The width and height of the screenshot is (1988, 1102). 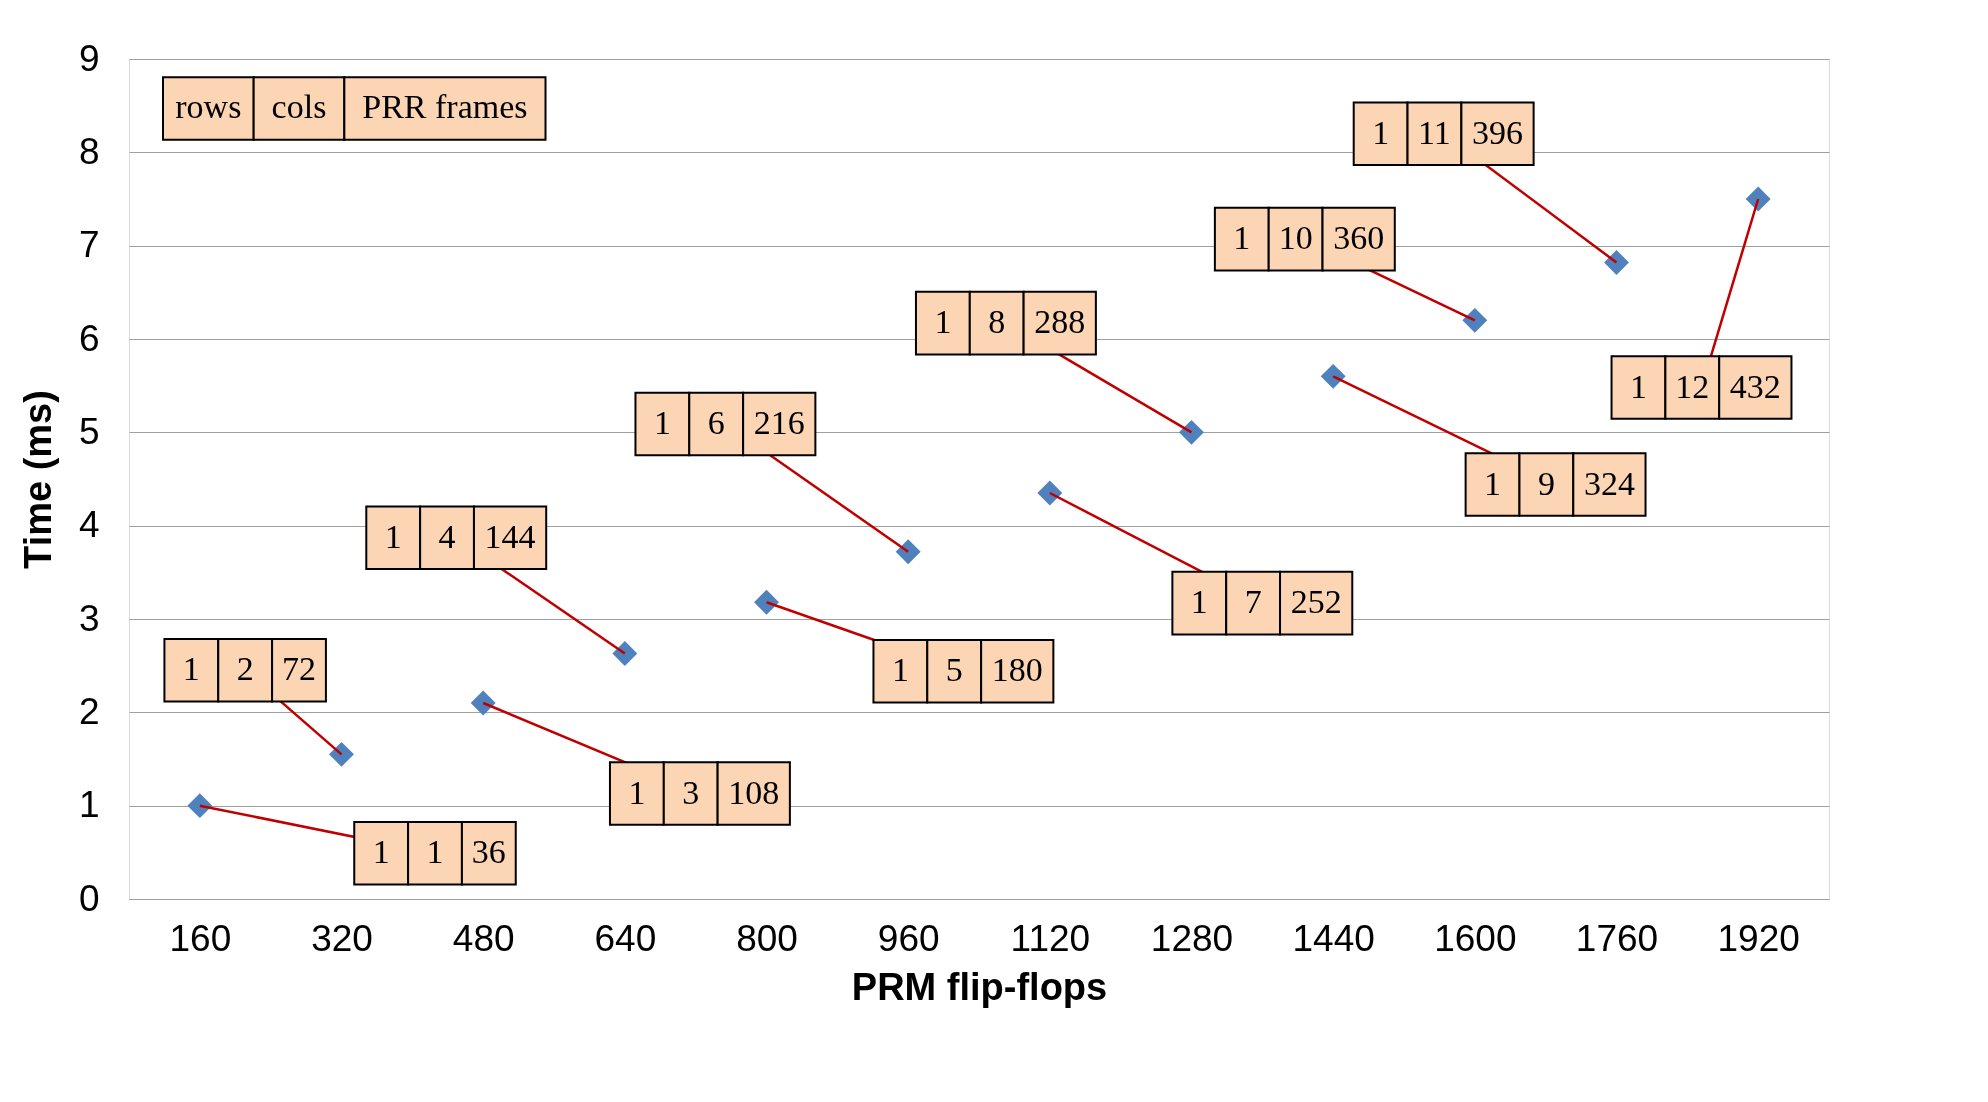 I want to click on annotation: PRR frames, so click(x=445, y=107).